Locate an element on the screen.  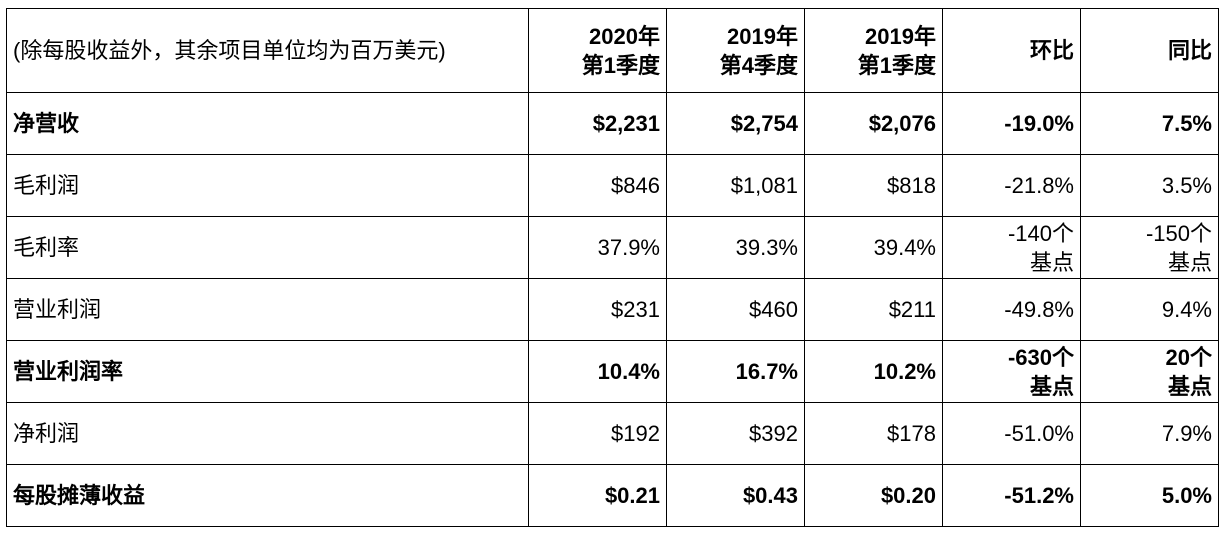
cell-value: -51.0% is located at coordinates (1039, 433).